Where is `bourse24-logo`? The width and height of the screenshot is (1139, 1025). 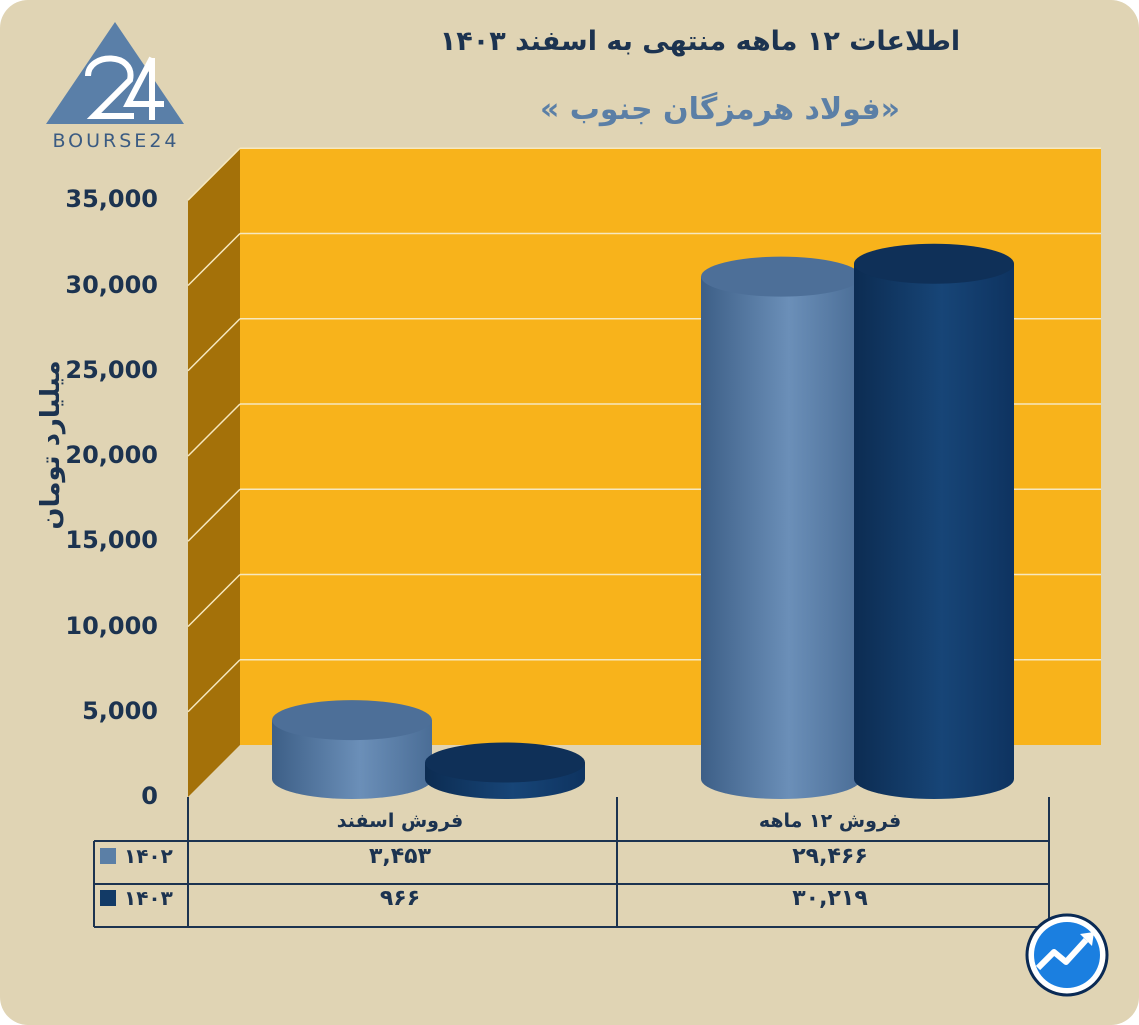 bourse24-logo is located at coordinates (115, 88).